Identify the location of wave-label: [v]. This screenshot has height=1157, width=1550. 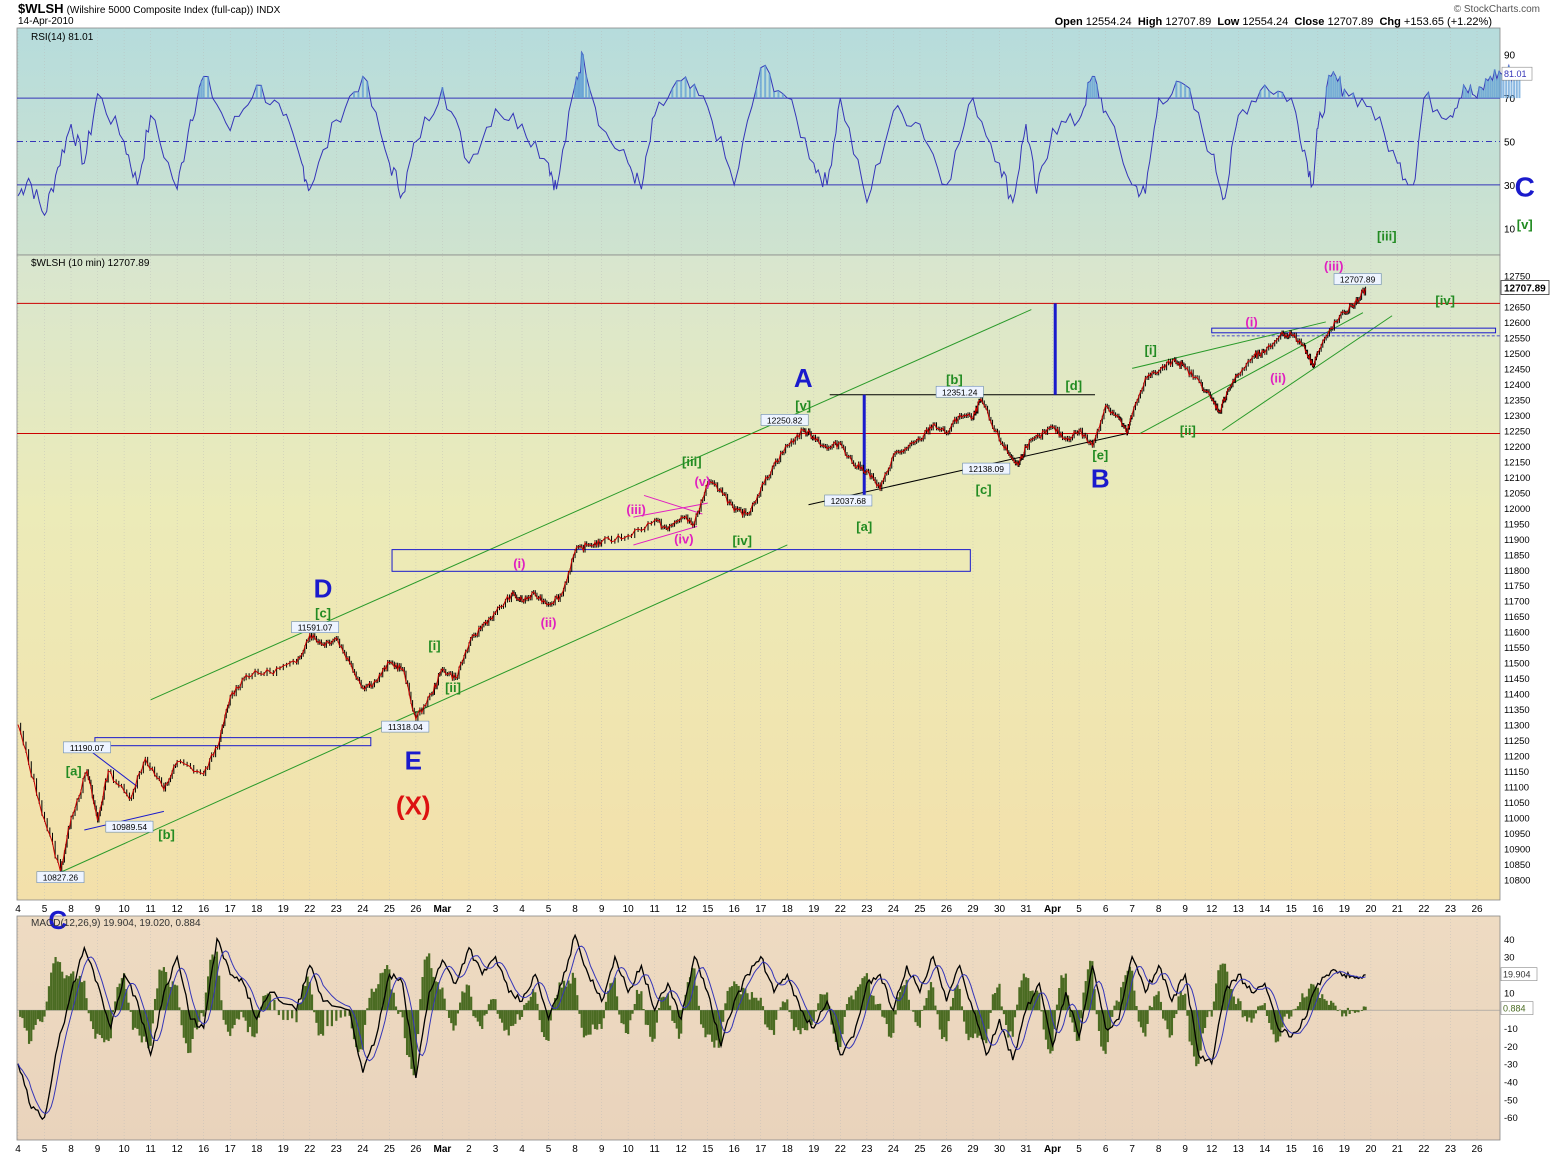
(803, 405).